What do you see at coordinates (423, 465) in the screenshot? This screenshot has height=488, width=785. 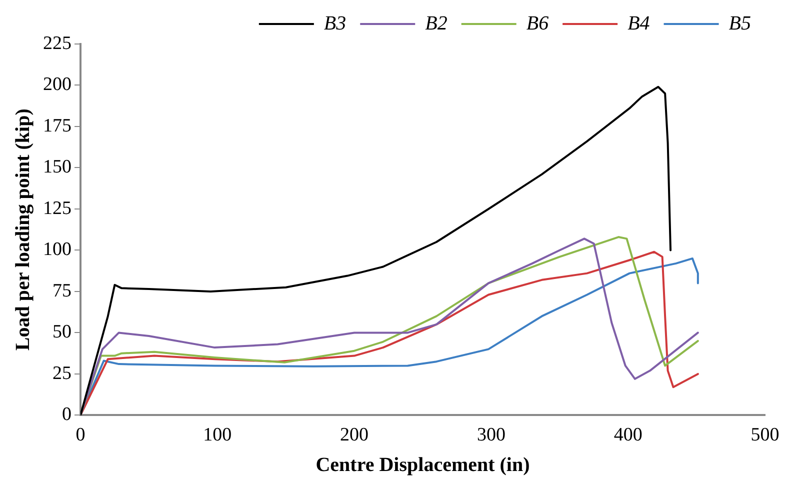 I see `x-axis-title: Centre Displacement (in)` at bounding box center [423, 465].